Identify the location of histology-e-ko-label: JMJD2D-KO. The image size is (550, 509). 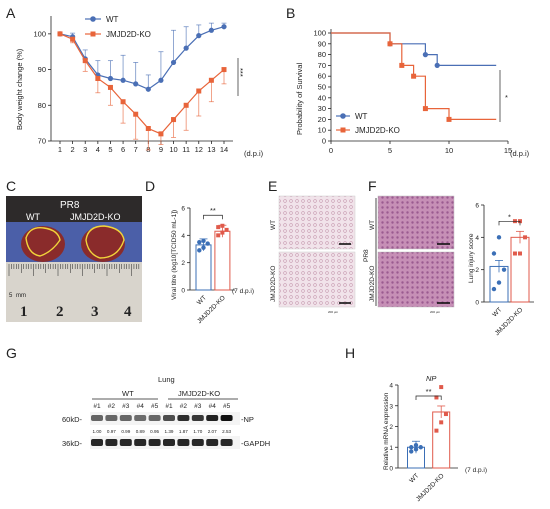
(273, 284).